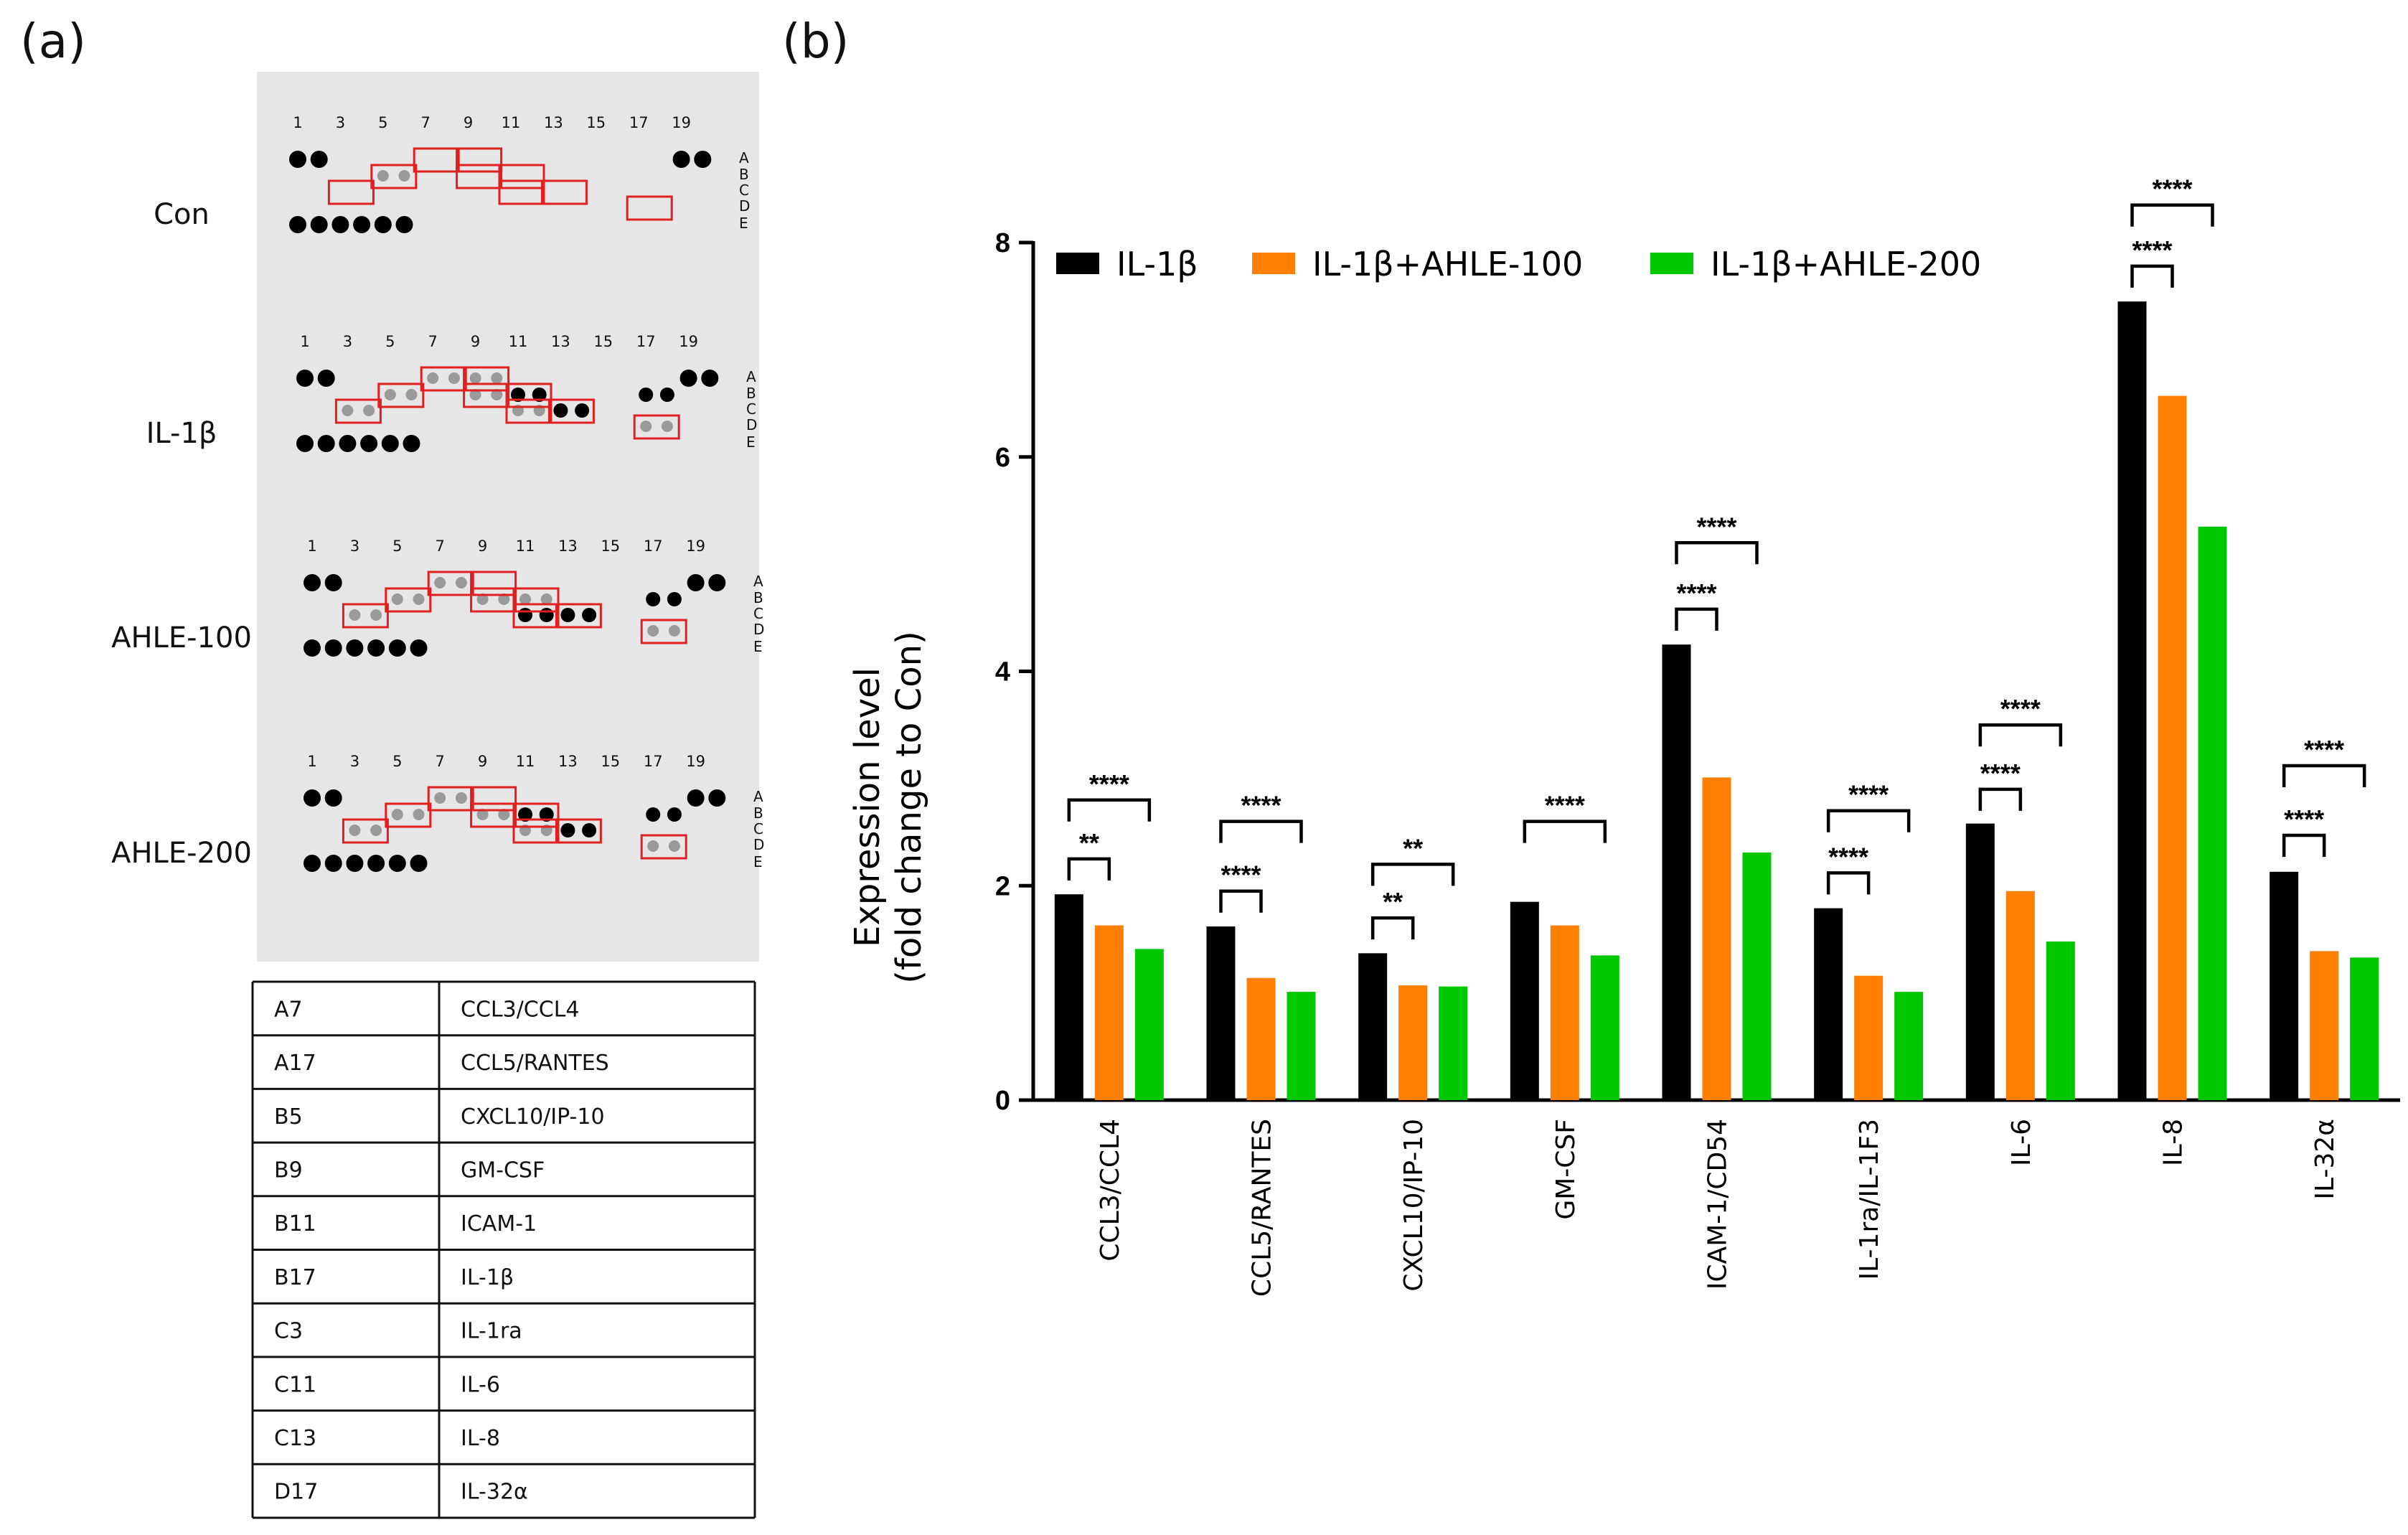 Image resolution: width=2408 pixels, height=1535 pixels. Describe the element at coordinates (382, 122) in the screenshot. I see `column-number: 5` at that location.